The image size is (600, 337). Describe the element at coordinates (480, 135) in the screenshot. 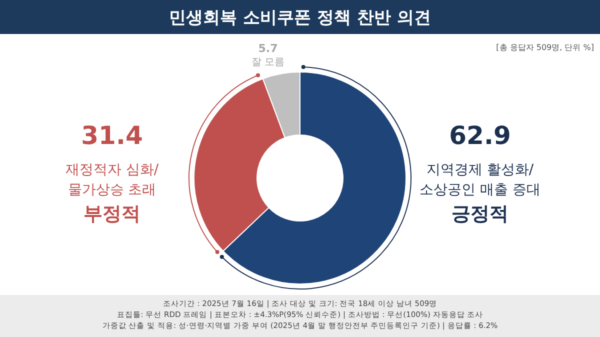

I see `data-label: 62.9` at that location.